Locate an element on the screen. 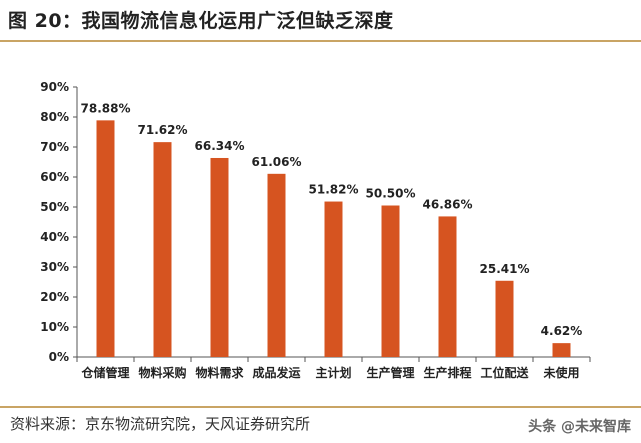 The width and height of the screenshot is (641, 443). source-divider is located at coordinates (320, 407).